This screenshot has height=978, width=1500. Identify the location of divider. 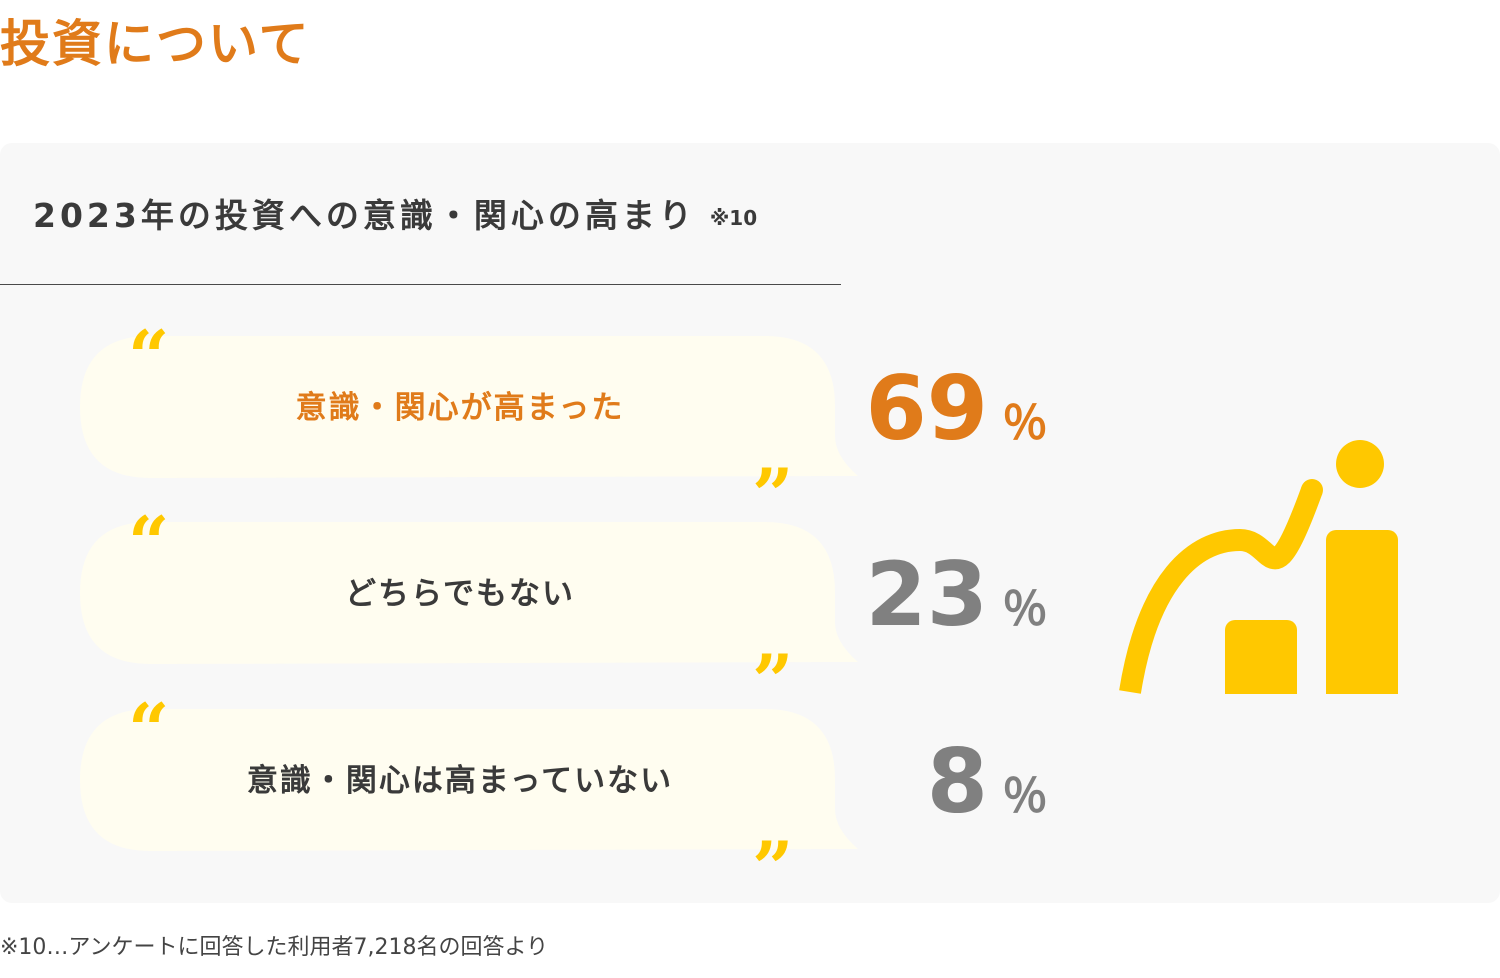
(420, 284).